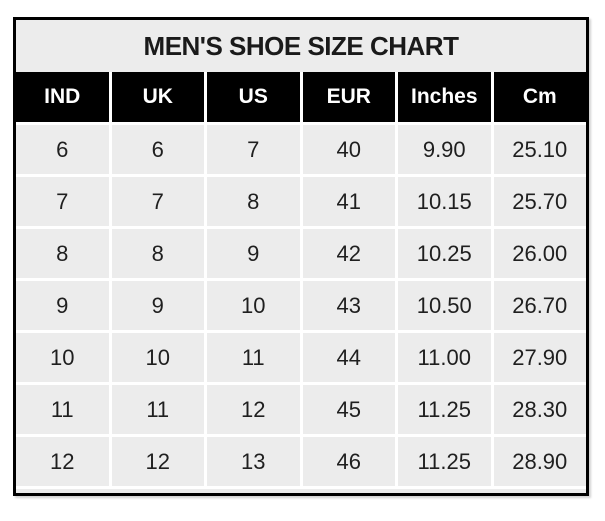 The height and width of the screenshot is (521, 605). I want to click on table-row: 8 8 9 42 10.25 26.00, so click(301, 252).